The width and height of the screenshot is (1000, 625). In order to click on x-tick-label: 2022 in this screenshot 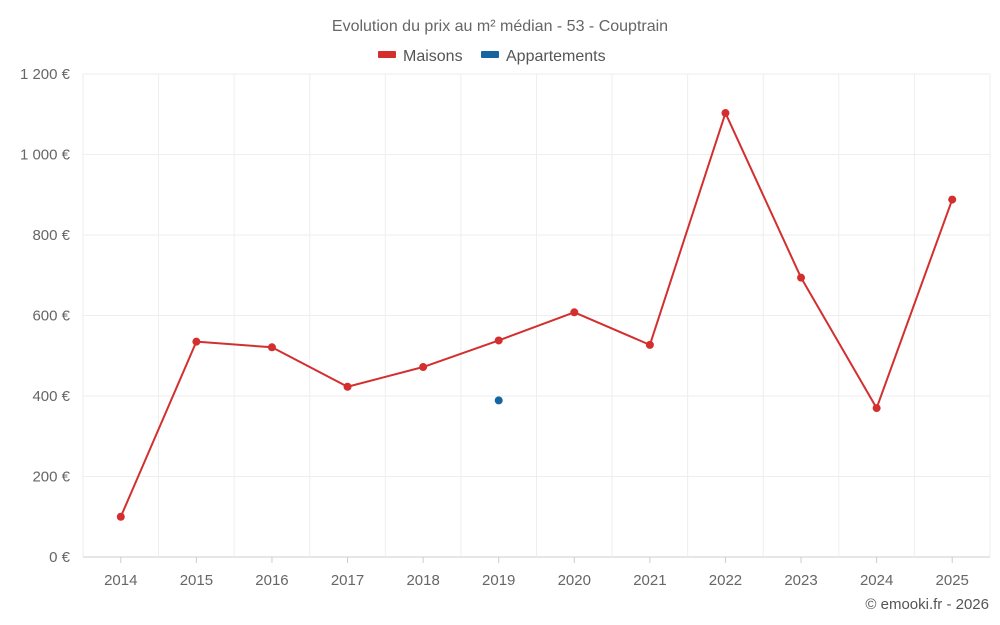, I will do `click(725, 580)`.